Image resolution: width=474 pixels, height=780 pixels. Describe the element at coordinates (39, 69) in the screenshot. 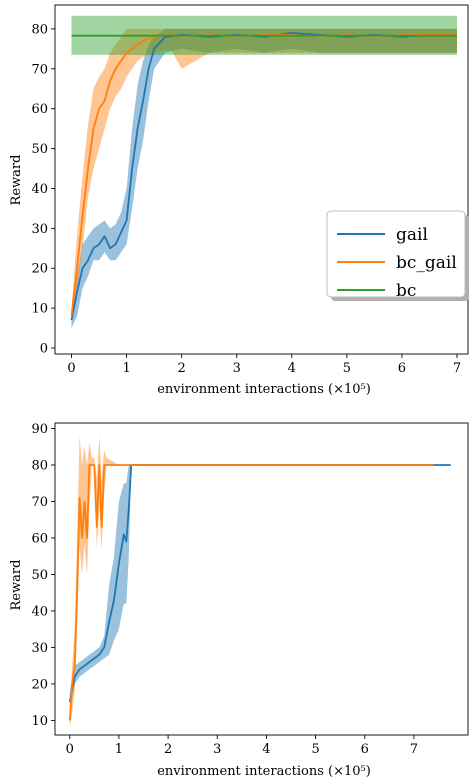

I see `top-chart-y-tick-label: 70` at that location.